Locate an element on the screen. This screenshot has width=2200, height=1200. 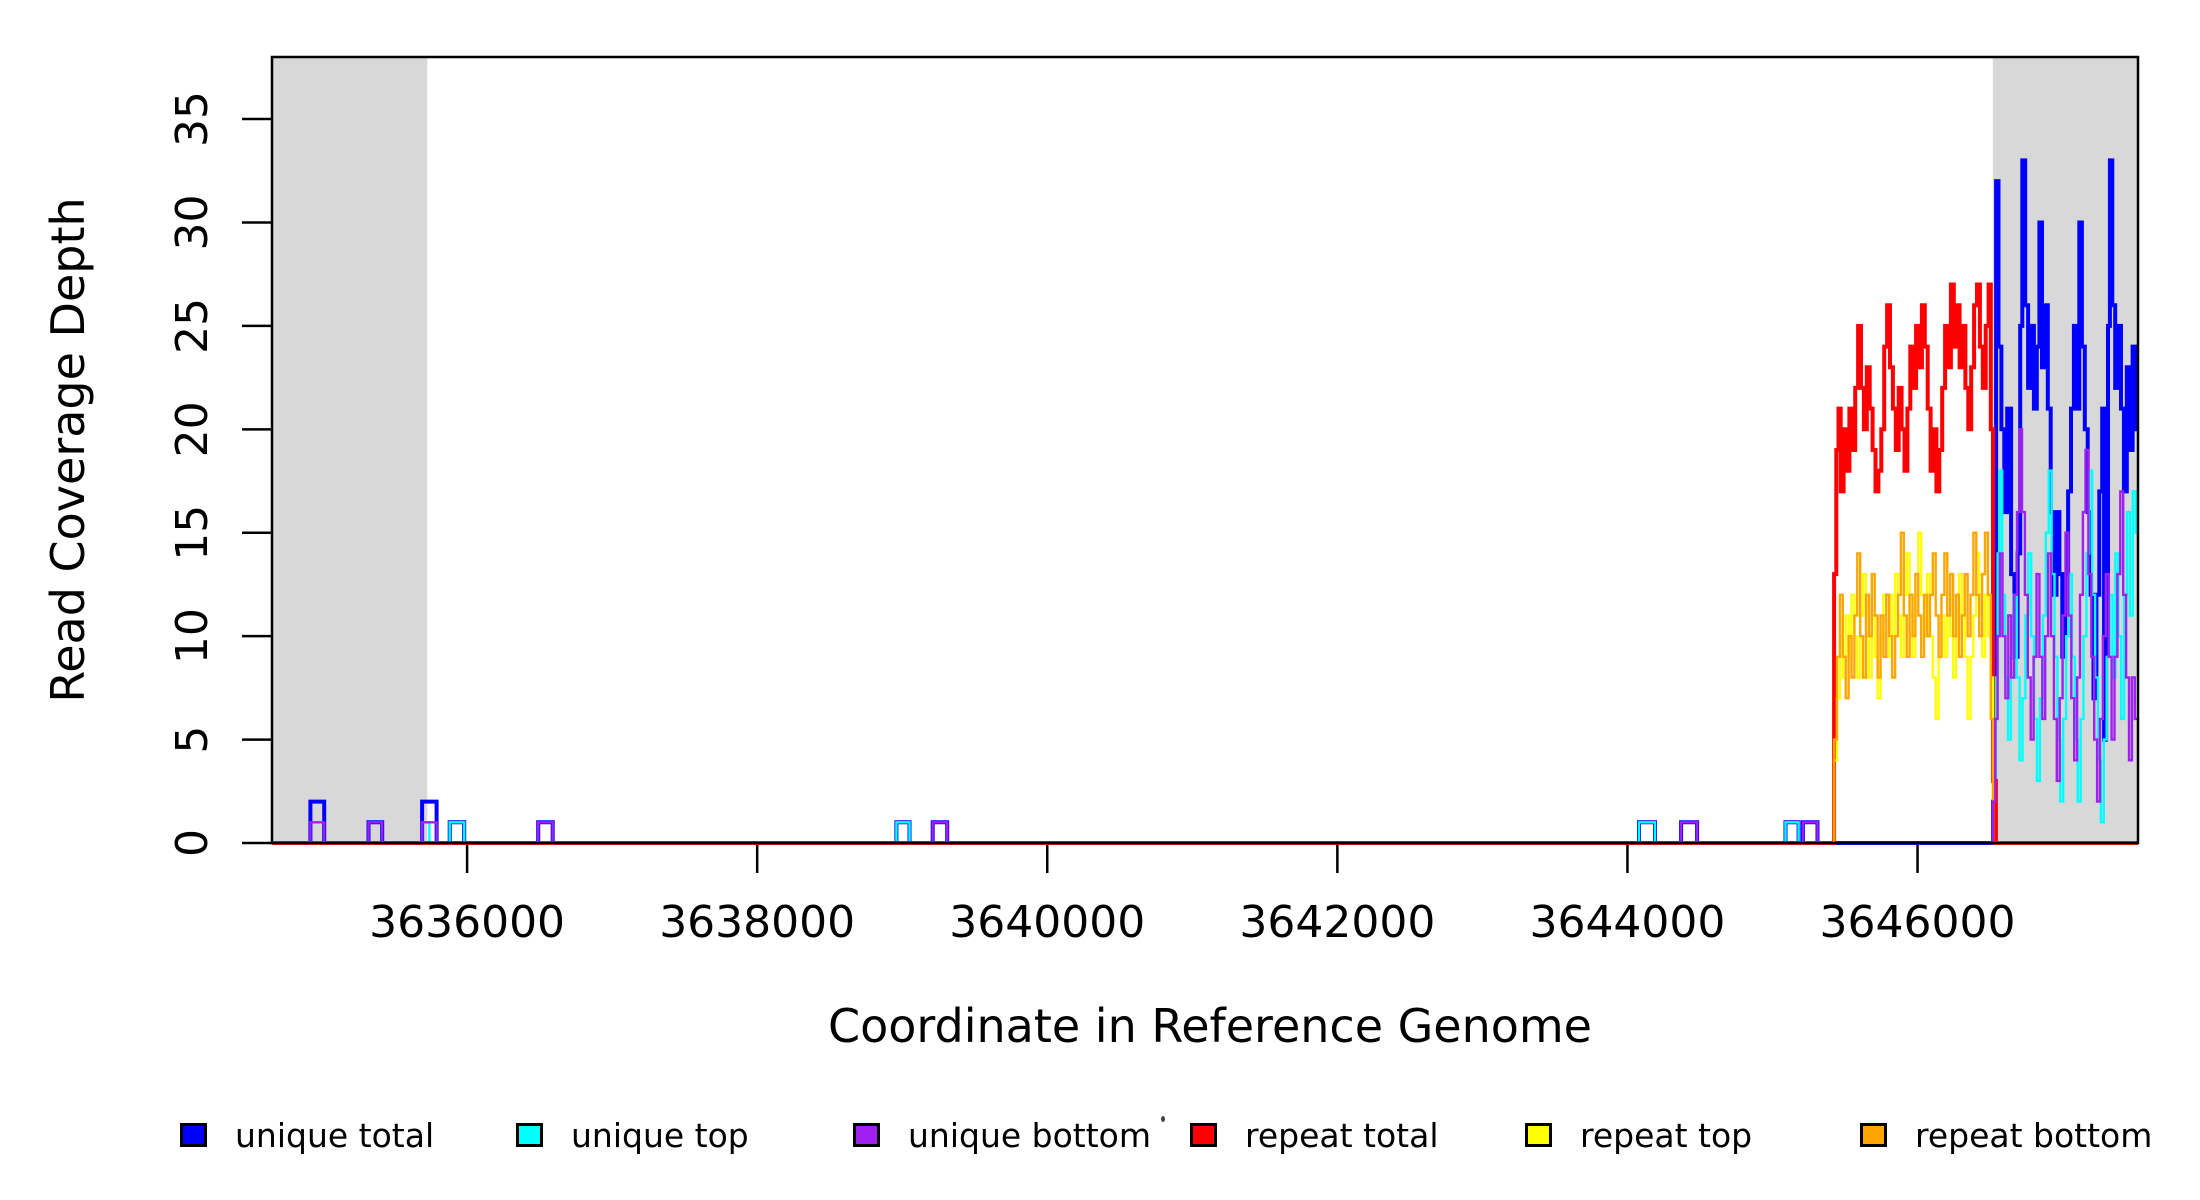
x-tick-label: 3638000 is located at coordinates (757, 922).